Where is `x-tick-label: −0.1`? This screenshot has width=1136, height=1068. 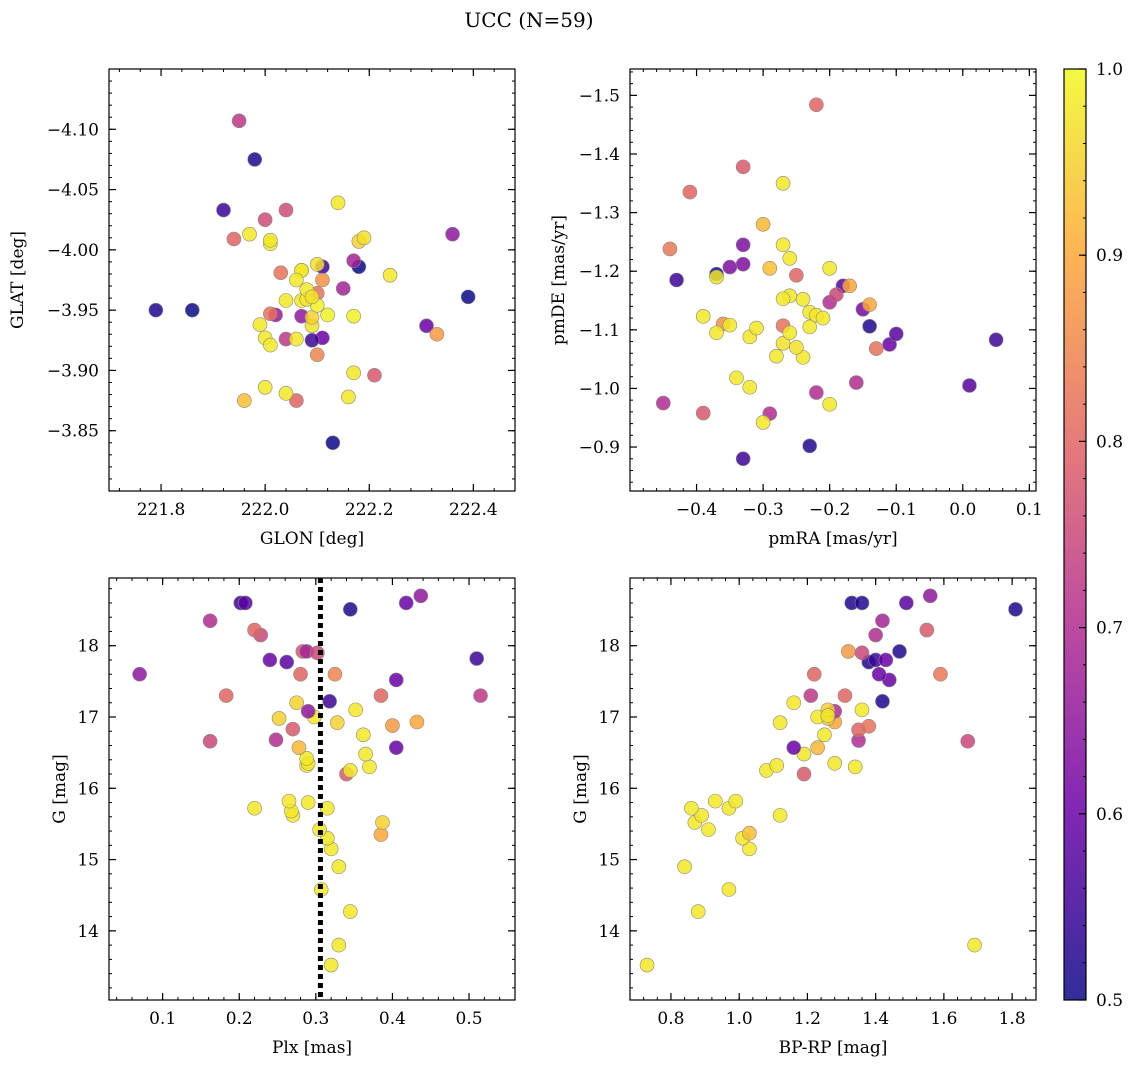
x-tick-label: −0.1 is located at coordinates (896, 510).